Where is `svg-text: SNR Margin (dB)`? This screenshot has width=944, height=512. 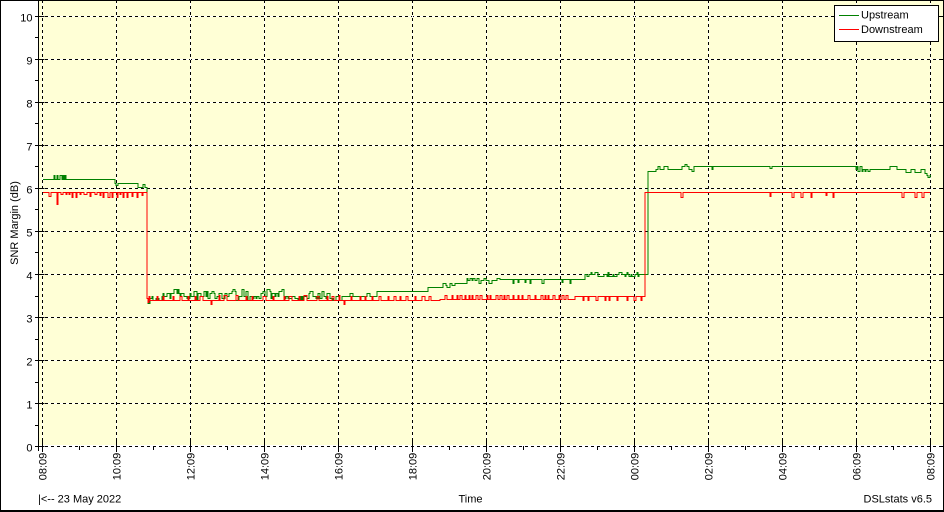
svg-text: SNR Margin (dB) is located at coordinates (15, 223).